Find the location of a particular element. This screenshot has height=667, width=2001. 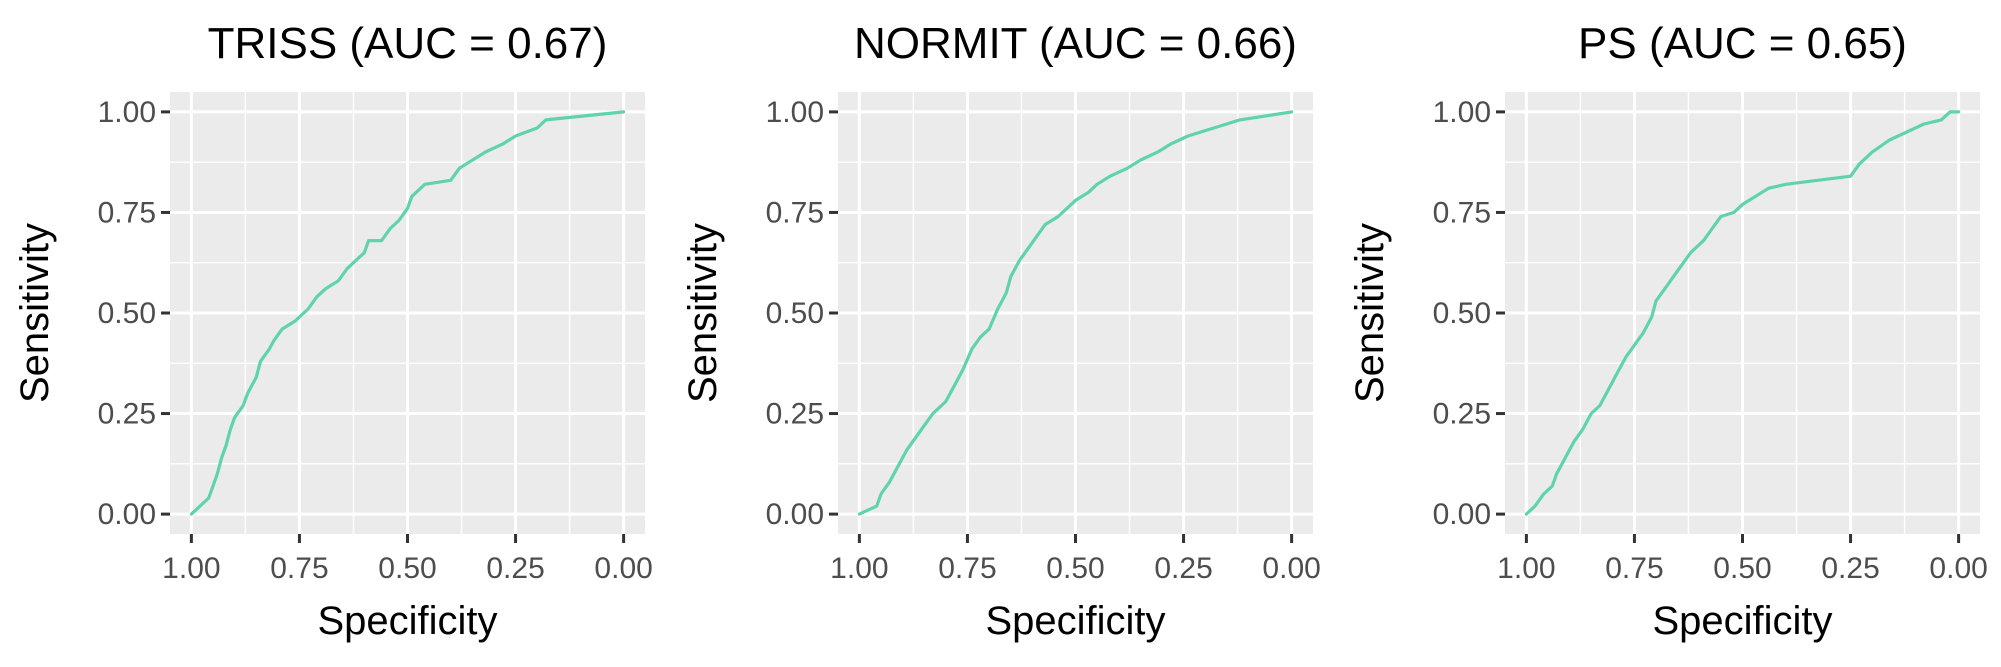

chart-title: TRISS (AUC = 0.67) is located at coordinates (408, 43).